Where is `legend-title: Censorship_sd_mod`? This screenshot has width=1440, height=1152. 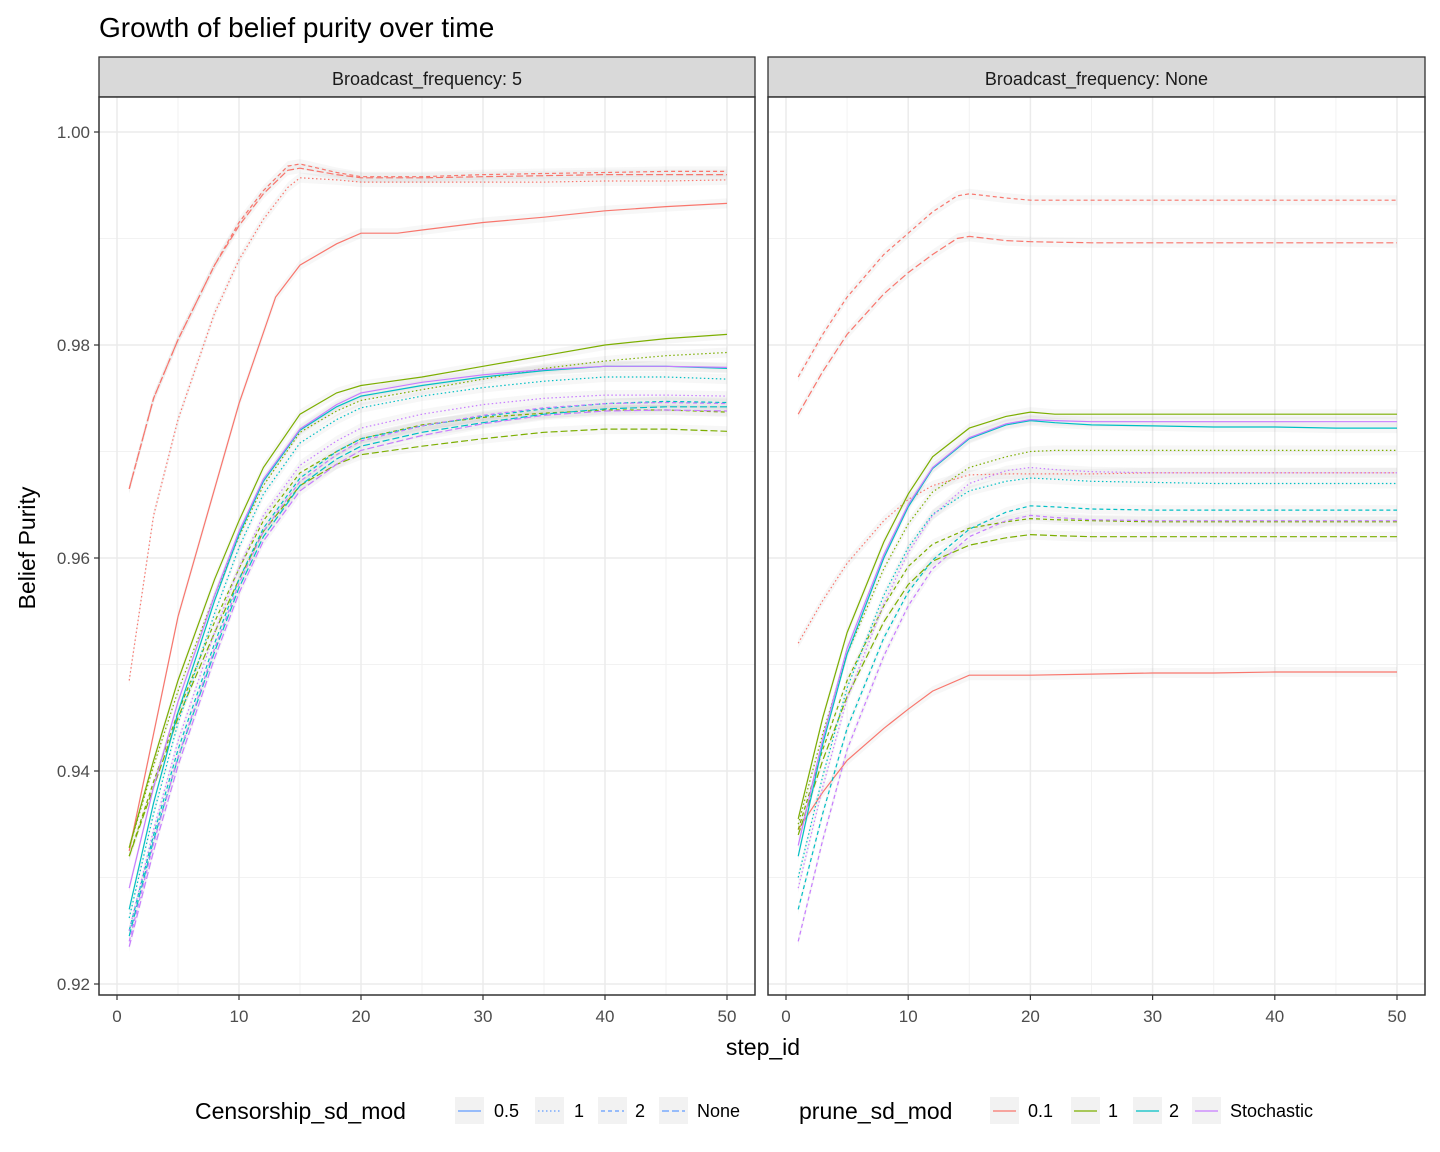 legend-title: Censorship_sd_mod is located at coordinates (300, 1111).